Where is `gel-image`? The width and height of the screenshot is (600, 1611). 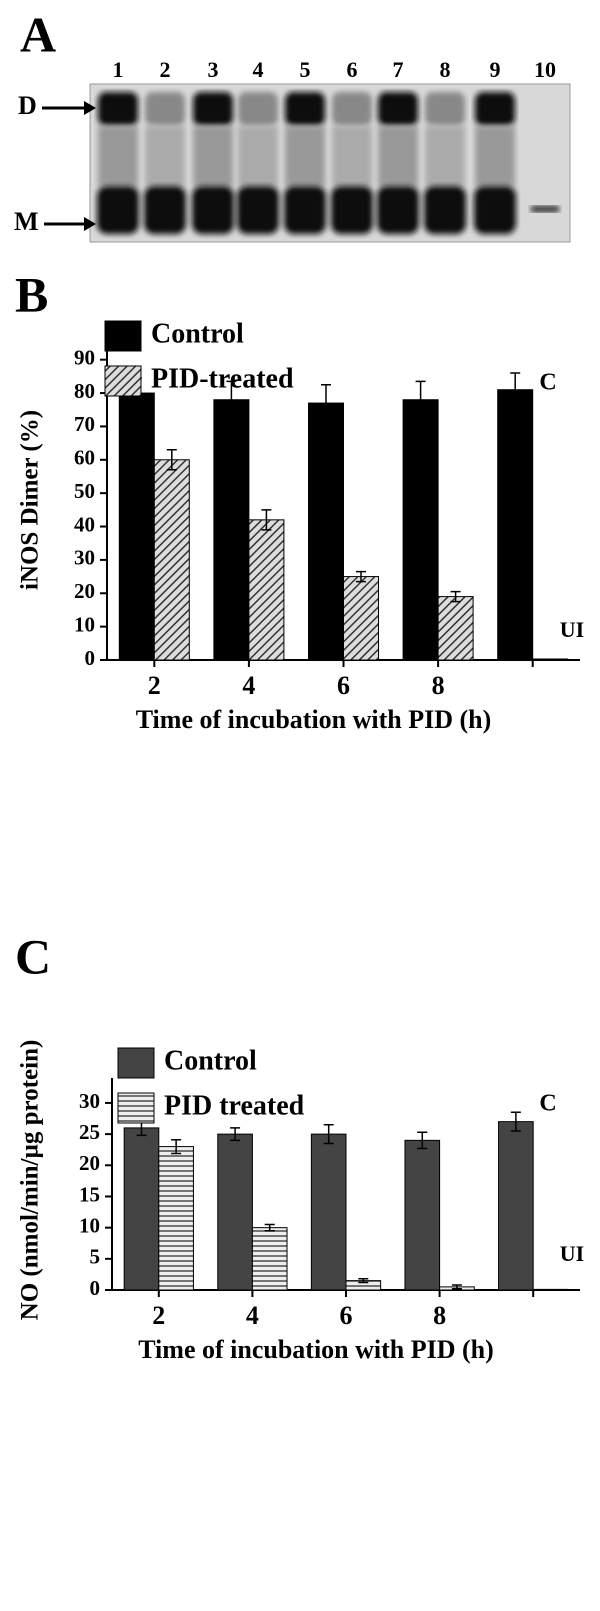 gel-image is located at coordinates (330, 163).